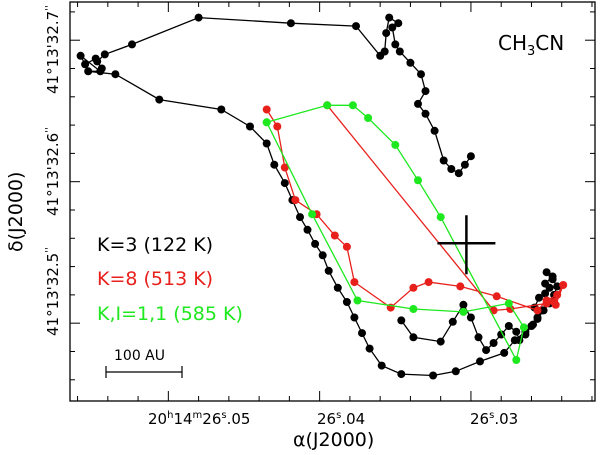 The width and height of the screenshot is (600, 455). What do you see at coordinates (155, 245) in the screenshot?
I see `legend-k3: K=3 (122 K)` at bounding box center [155, 245].